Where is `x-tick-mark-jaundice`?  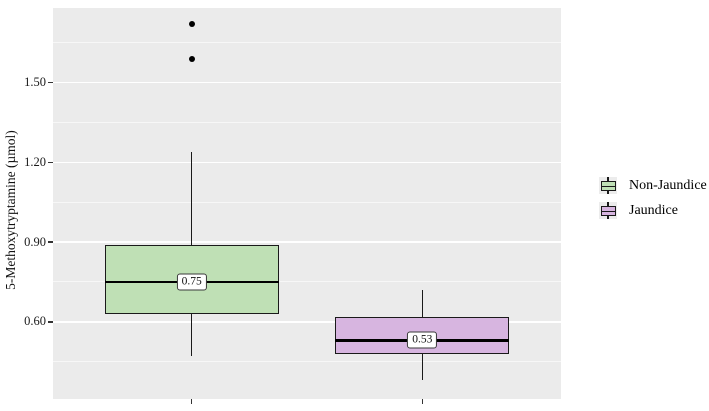
x-tick-mark-jaundice is located at coordinates (422, 401).